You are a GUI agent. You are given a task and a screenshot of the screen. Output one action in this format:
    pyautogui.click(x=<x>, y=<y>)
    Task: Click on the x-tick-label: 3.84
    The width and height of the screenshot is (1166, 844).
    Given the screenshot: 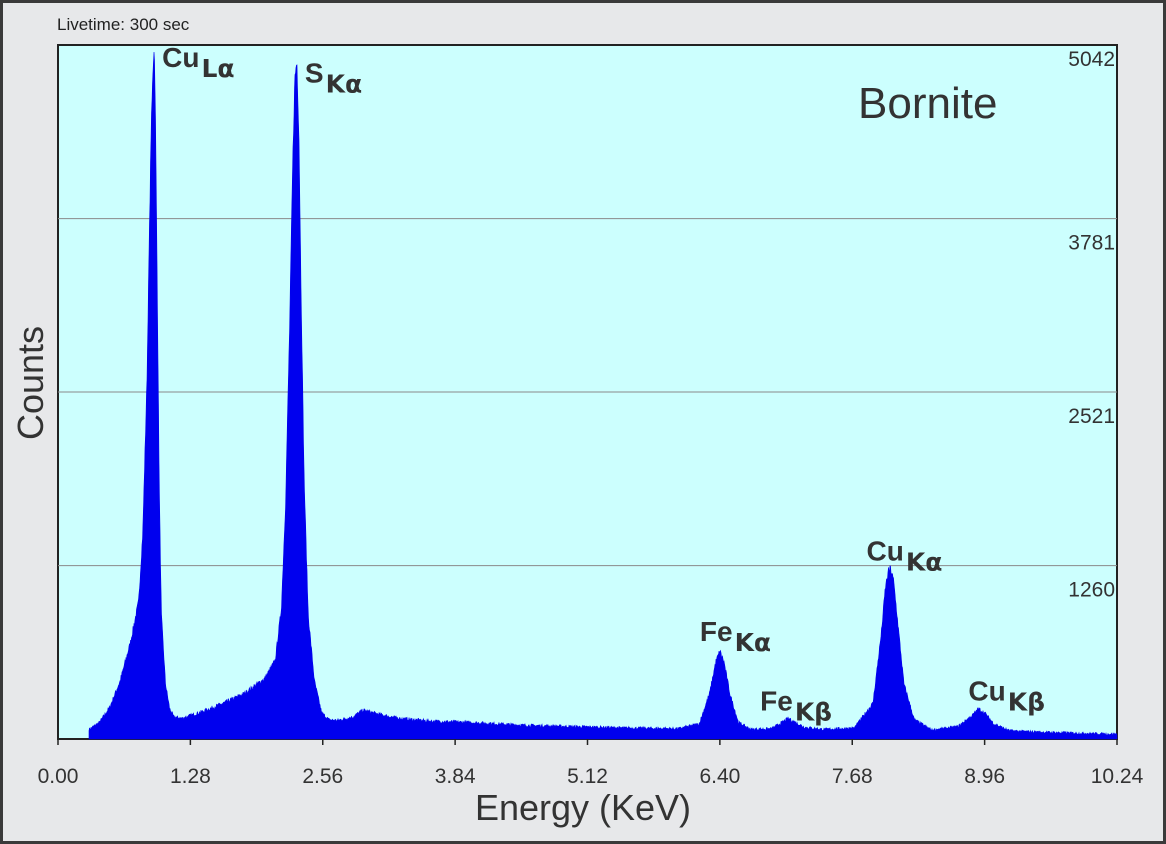 What is the action you would take?
    pyautogui.click(x=455, y=776)
    